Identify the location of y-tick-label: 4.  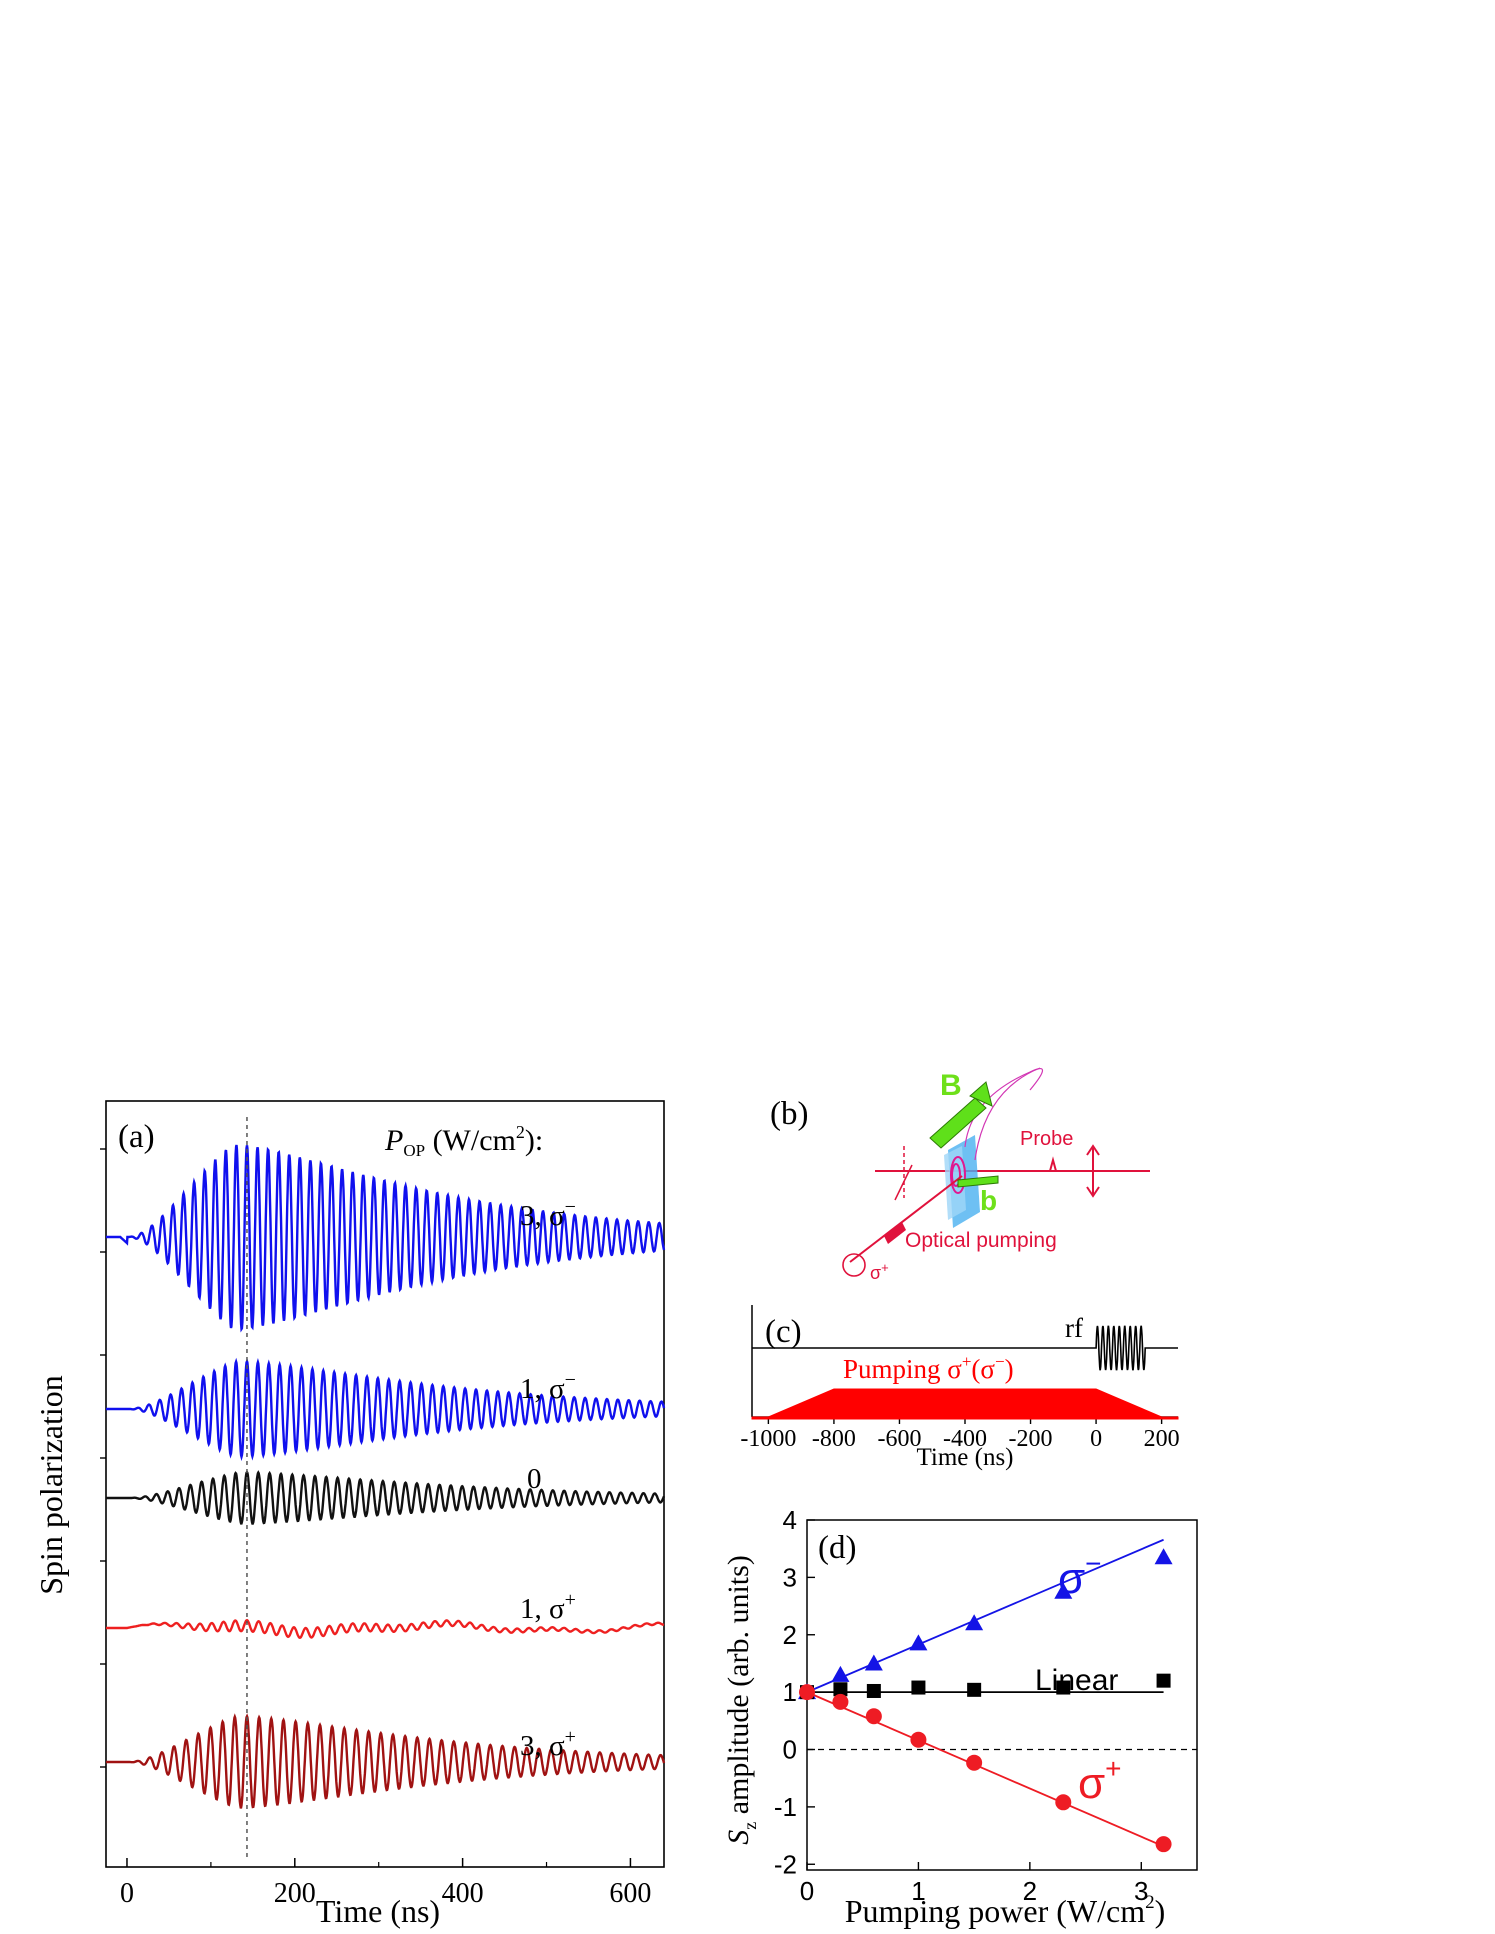
(790, 1520).